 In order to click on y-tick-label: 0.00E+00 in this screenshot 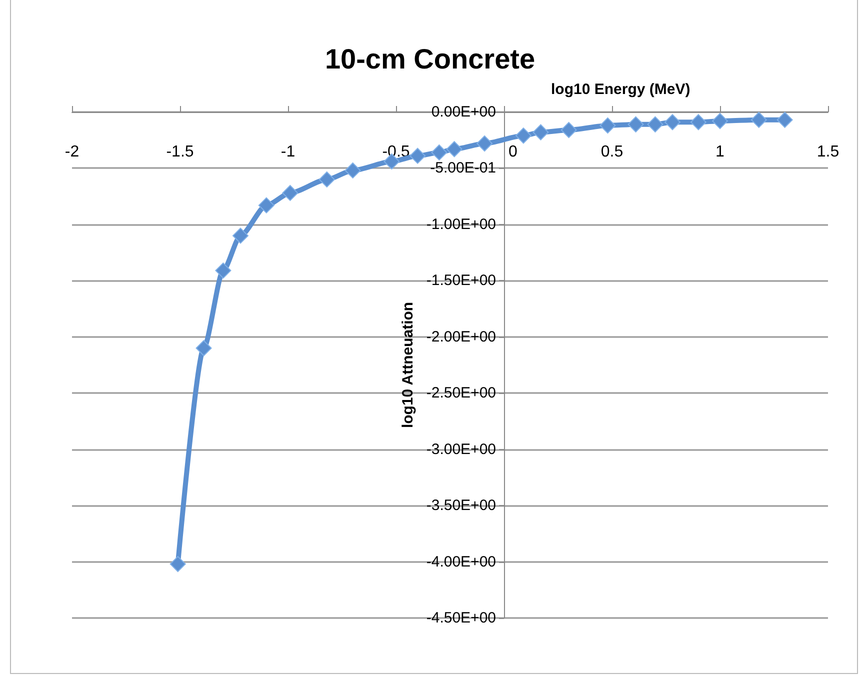, I will do `click(463, 112)`.